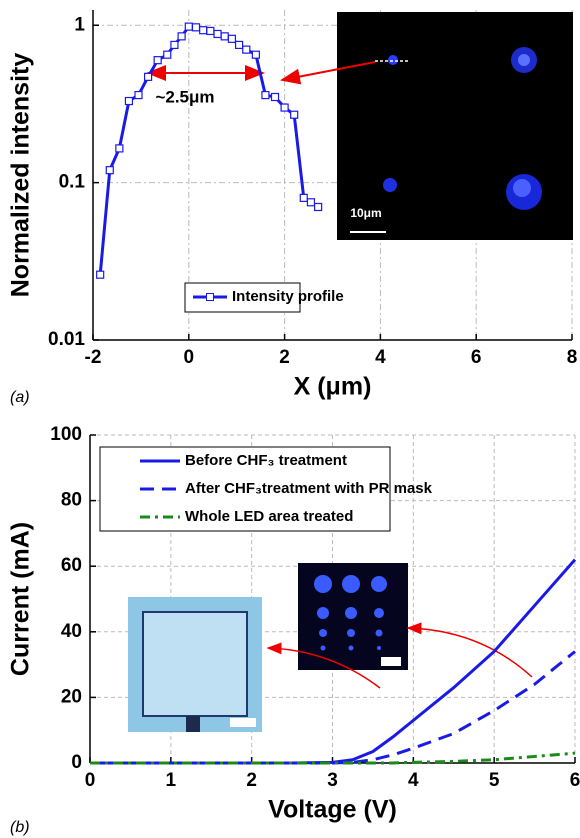 Image resolution: width=580 pixels, height=838 pixels. I want to click on y-tick-label: 0.01, so click(66, 339).